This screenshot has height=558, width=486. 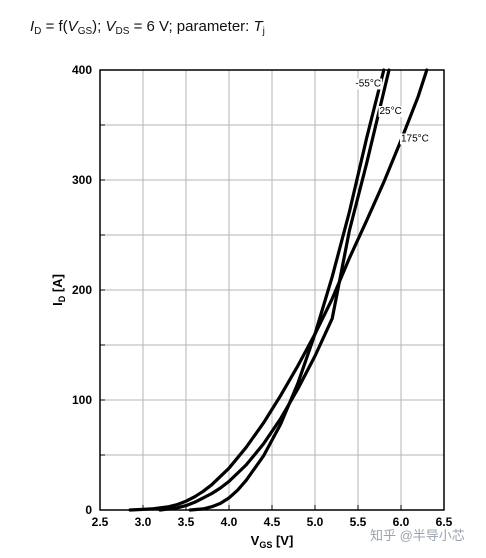 What do you see at coordinates (82, 400) in the screenshot?
I see `y-tick-label: 100` at bounding box center [82, 400].